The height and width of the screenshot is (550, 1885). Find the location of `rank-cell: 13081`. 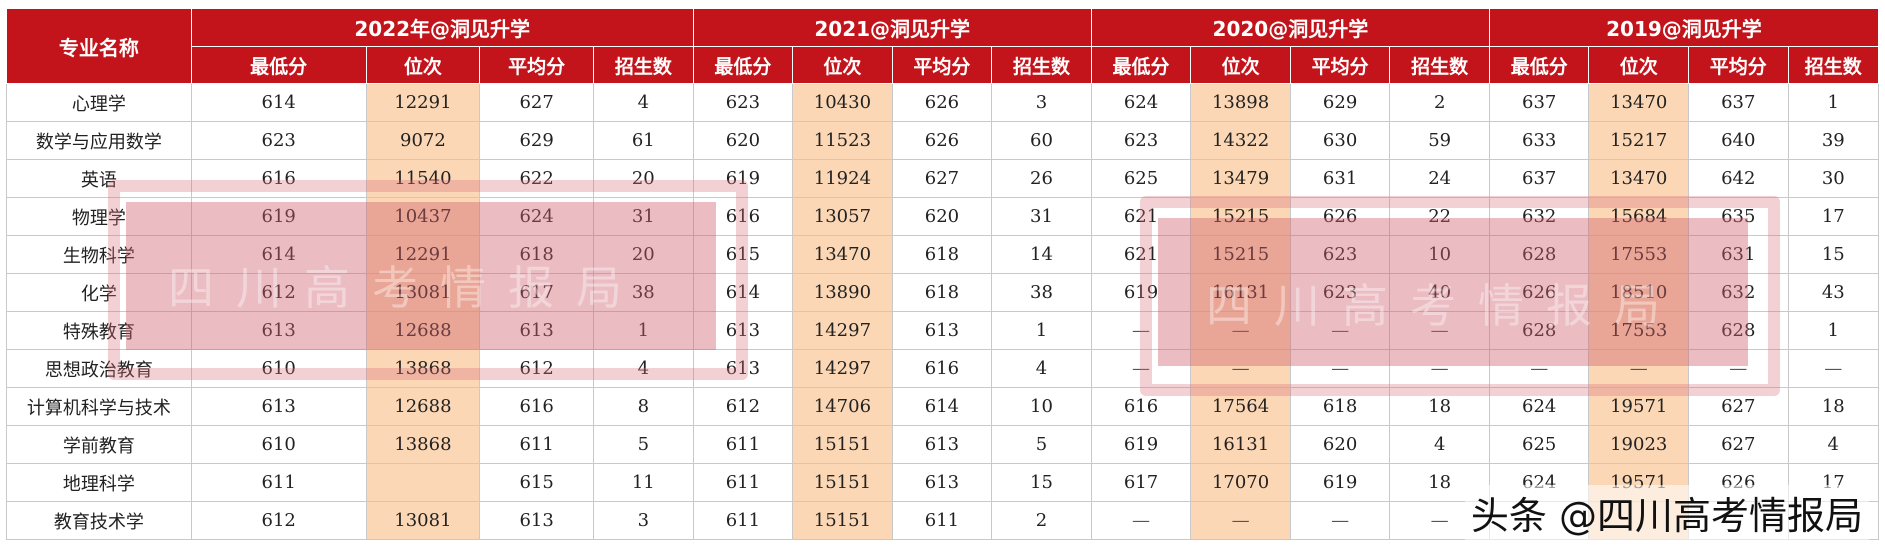

rank-cell: 13081 is located at coordinates (423, 292).